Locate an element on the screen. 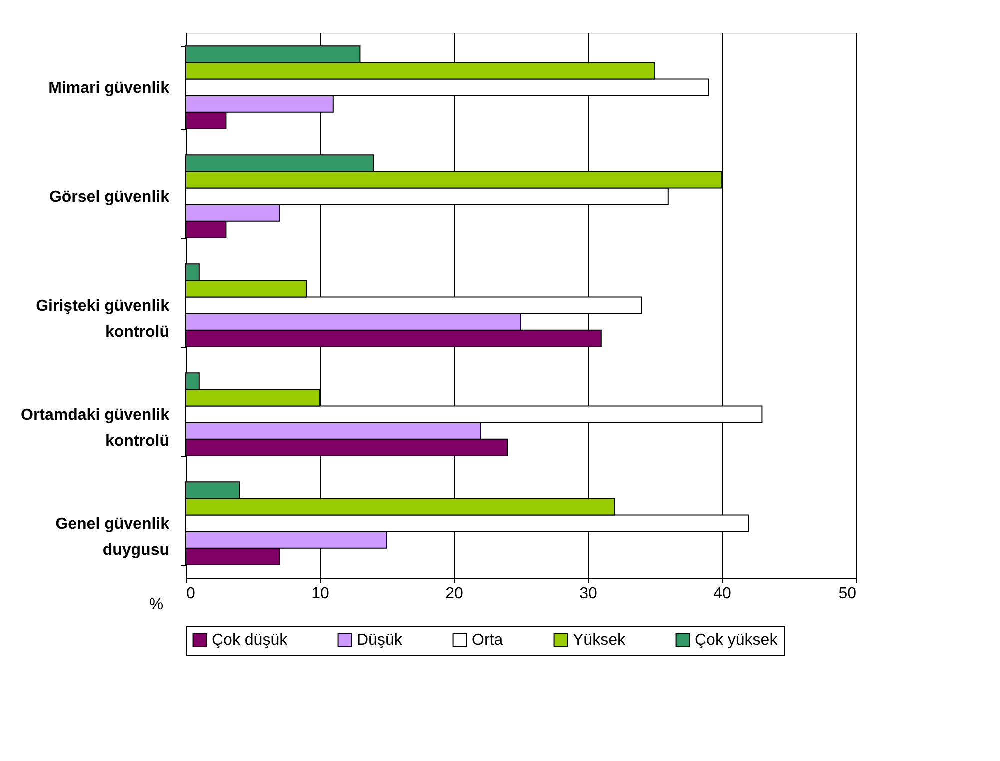  legend-label: Orta is located at coordinates (488, 641).